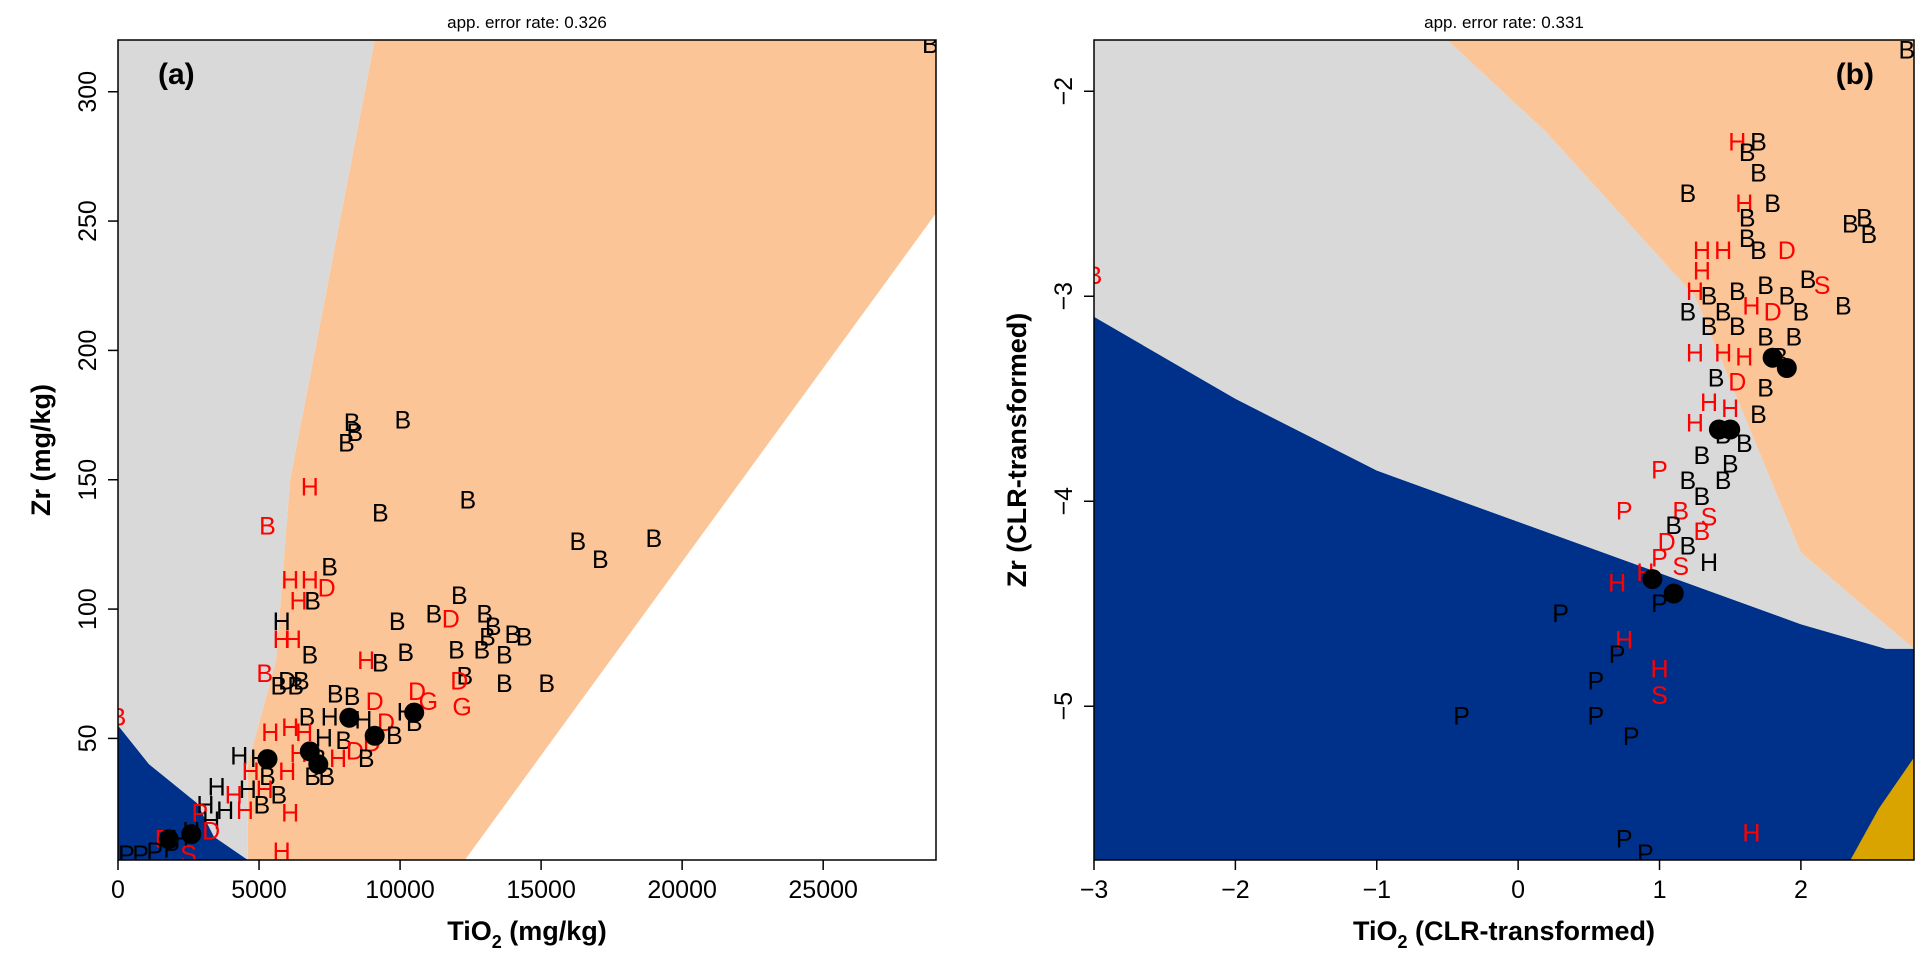 Image resolution: width=1920 pixels, height=965 pixels. Describe the element at coordinates (1518, 890) in the screenshot. I see `panel-b-xtick-label: 0` at that location.